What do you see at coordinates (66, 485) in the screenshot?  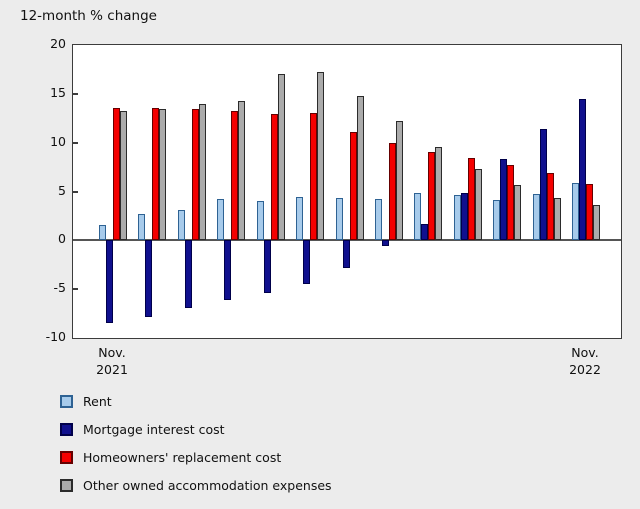 I see `legend-swatch-other-owned-accommodation-expenses` at bounding box center [66, 485].